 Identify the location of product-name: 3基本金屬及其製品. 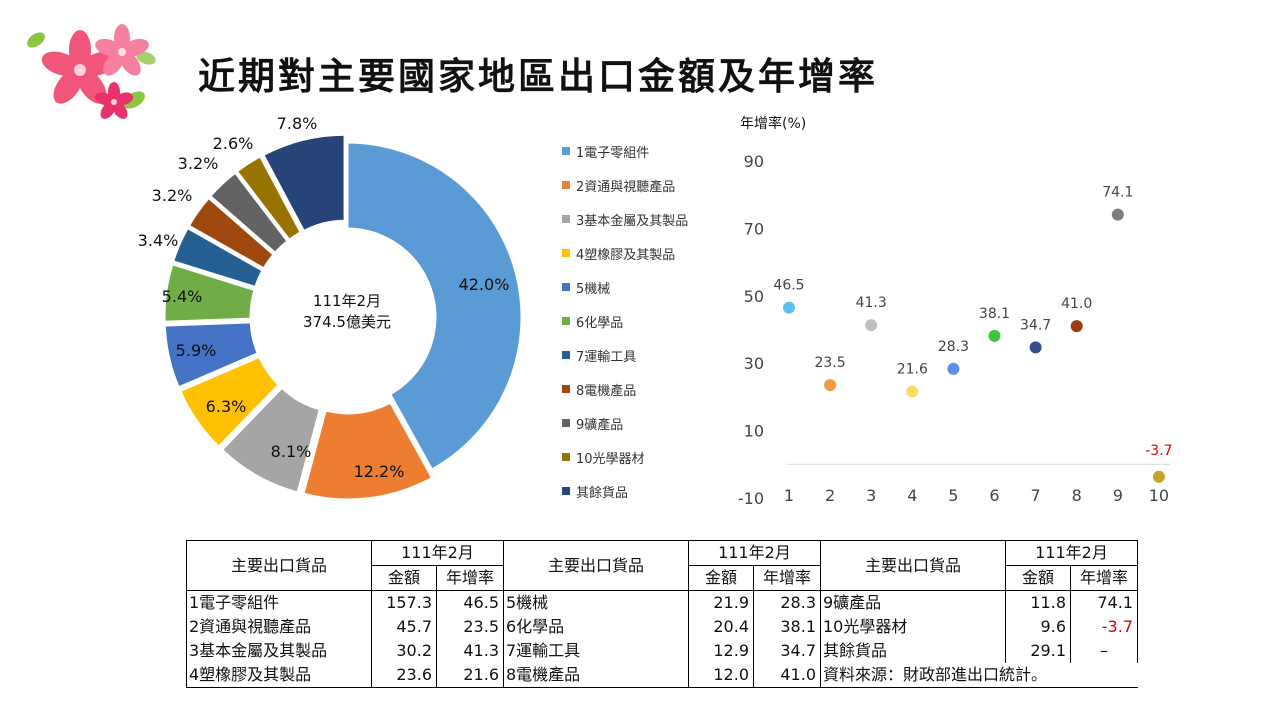
(279, 651).